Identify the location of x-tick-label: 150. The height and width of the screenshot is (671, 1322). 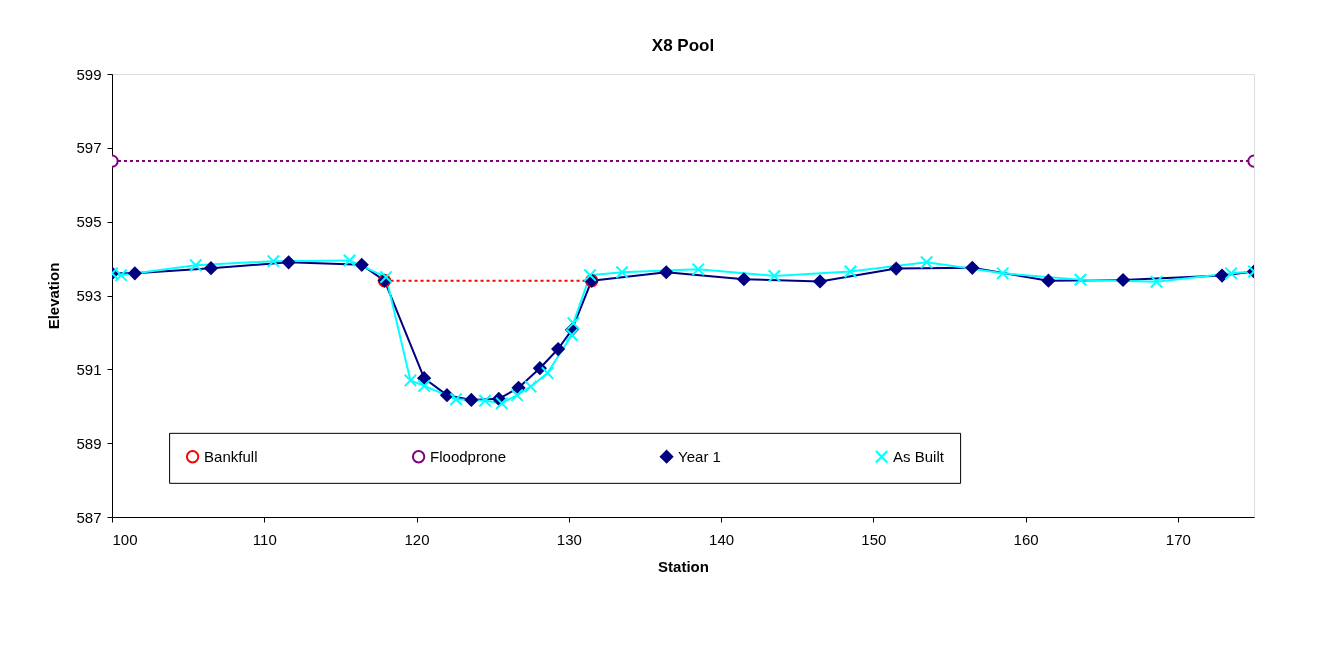
(874, 539).